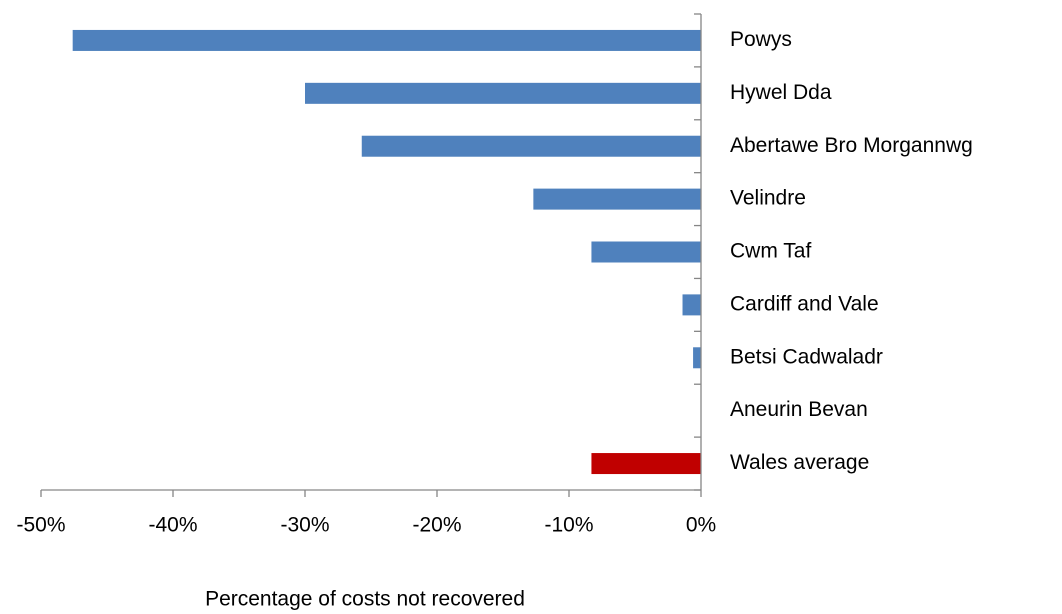  I want to click on category-label: Aneurin Bevan, so click(799, 409).